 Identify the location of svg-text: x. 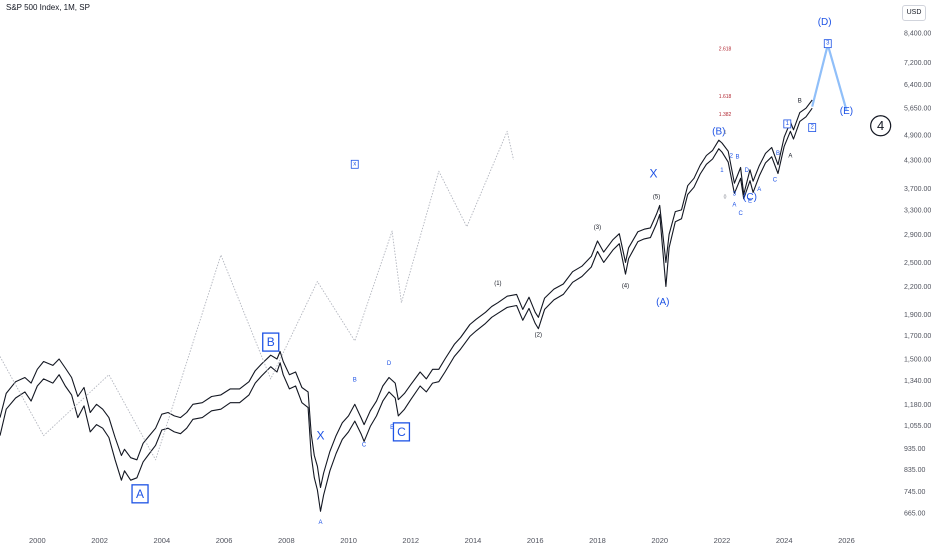
(354, 164).